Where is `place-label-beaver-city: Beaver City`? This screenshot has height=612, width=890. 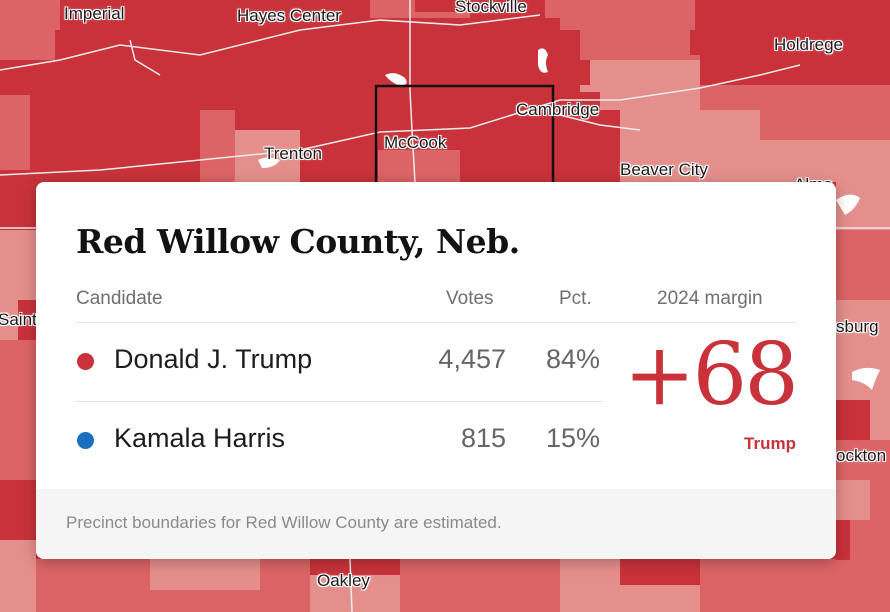 place-label-beaver-city: Beaver City is located at coordinates (664, 169).